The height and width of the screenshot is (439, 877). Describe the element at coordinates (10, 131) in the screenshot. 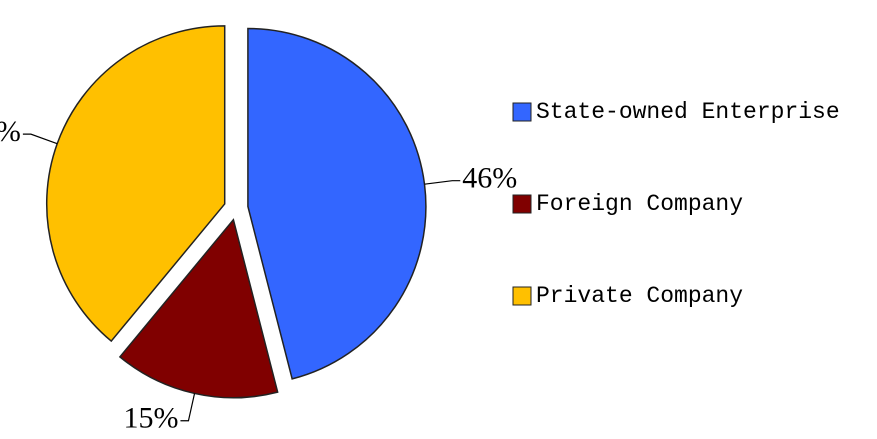

I see `data-label: 39%` at that location.